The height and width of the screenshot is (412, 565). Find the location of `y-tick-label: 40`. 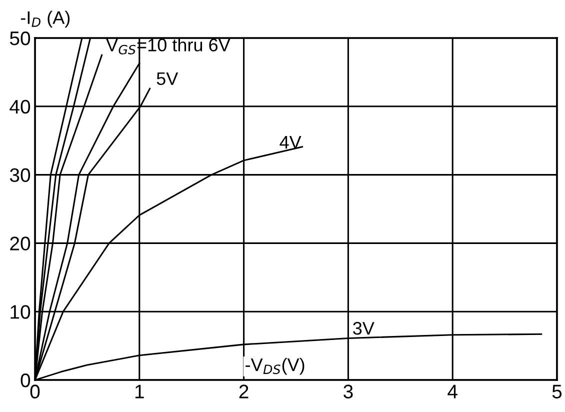

y-tick-label: 40 is located at coordinates (20, 107).